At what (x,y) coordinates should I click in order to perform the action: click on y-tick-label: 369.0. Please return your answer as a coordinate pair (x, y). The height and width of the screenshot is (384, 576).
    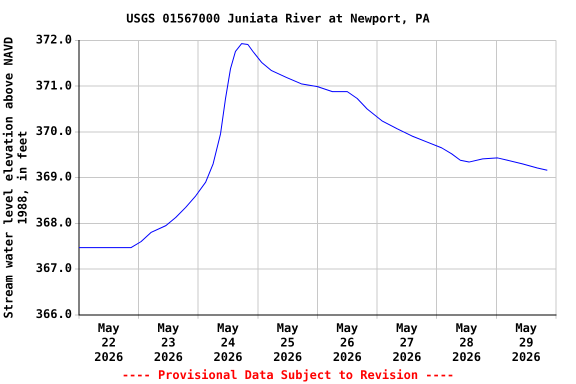
    Looking at the image, I should click on (54, 177).